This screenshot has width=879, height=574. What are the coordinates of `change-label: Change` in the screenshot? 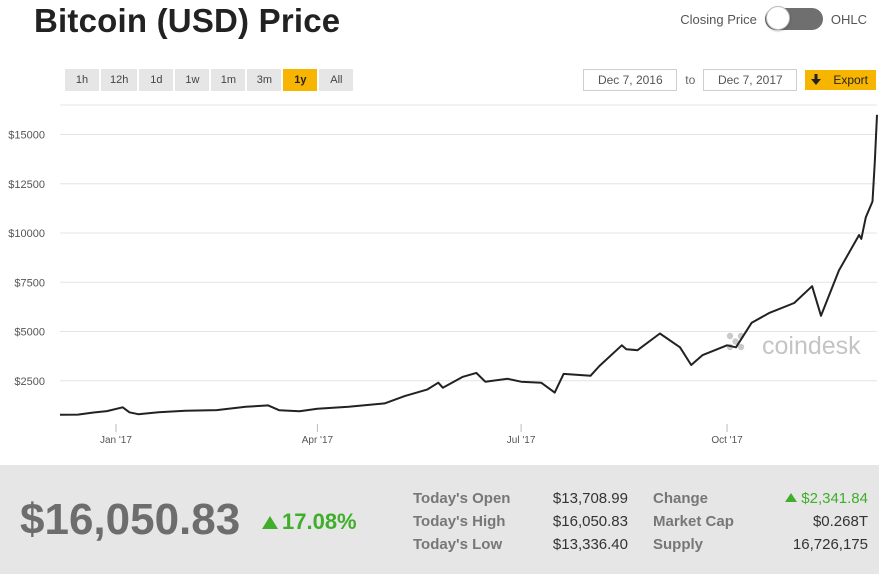 It's located at (681, 498).